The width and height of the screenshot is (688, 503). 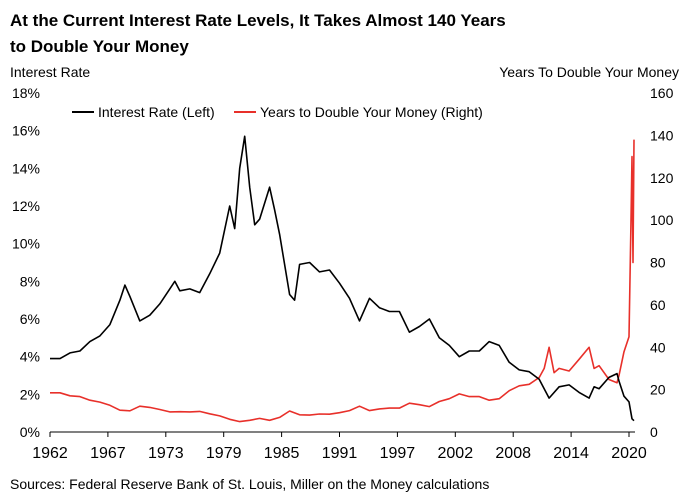 What do you see at coordinates (30, 357) in the screenshot?
I see `y-left-tick-label-4: 4%` at bounding box center [30, 357].